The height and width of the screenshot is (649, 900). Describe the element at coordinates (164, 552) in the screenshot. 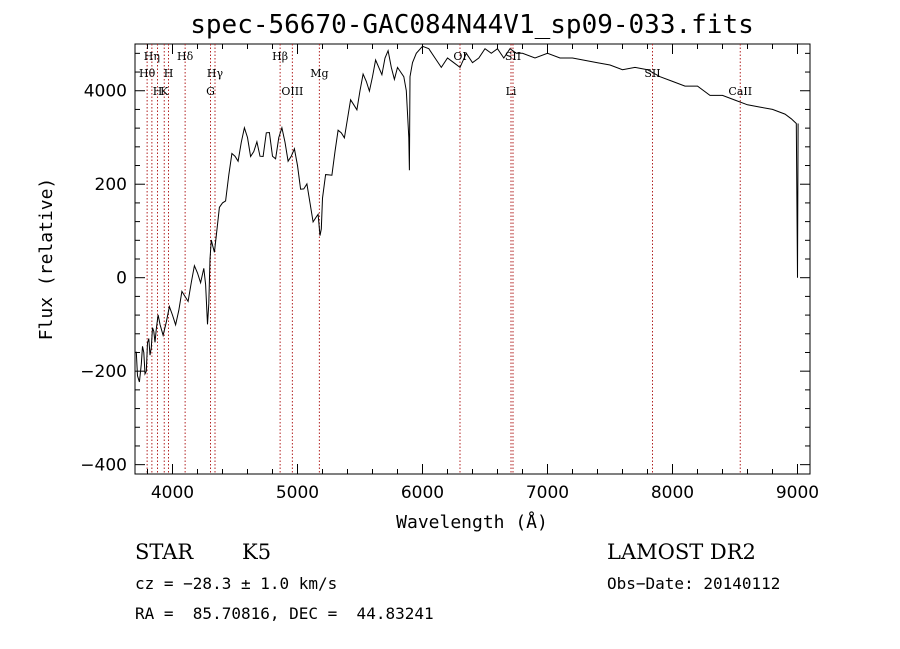

I see `object-class: STAR` at that location.